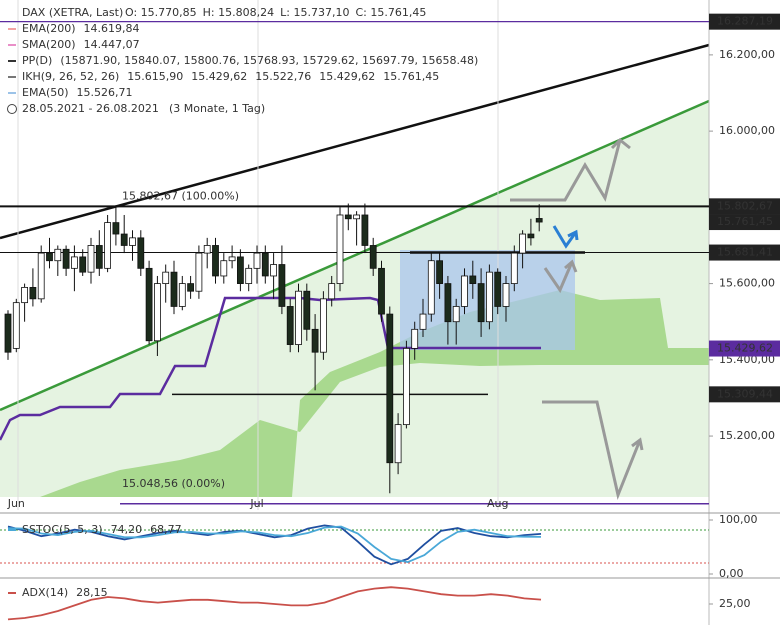 This screenshot has width=780, height=625. Describe the element at coordinates (411, 76) in the screenshot. I see `legend-value: 15.761,45` at that location.